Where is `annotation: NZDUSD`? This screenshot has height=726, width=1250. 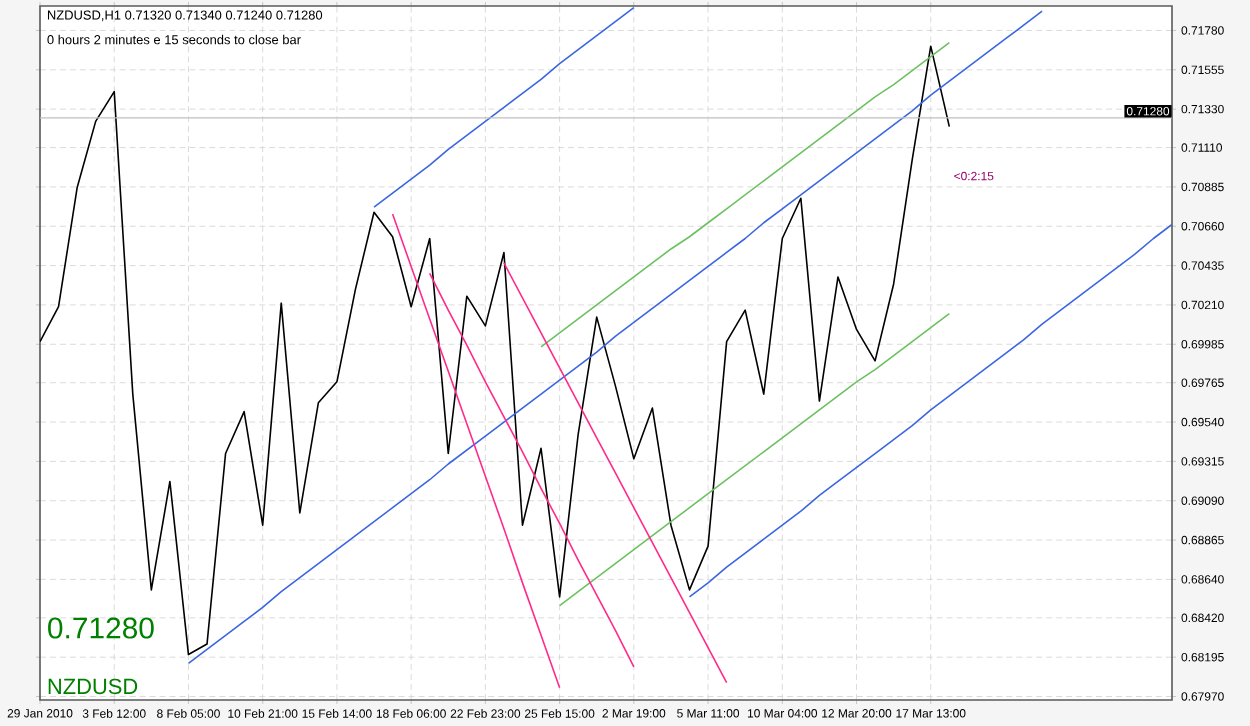 annotation: NZDUSD is located at coordinates (93, 686).